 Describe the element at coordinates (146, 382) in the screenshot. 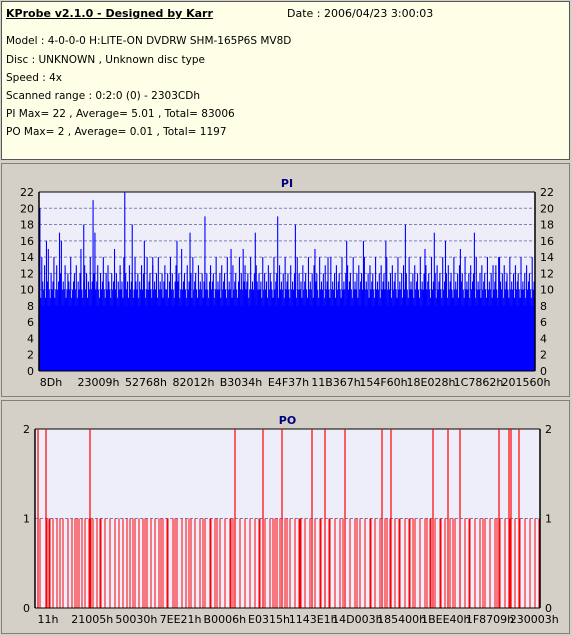

I see `x-tick-label: 52768h` at that location.